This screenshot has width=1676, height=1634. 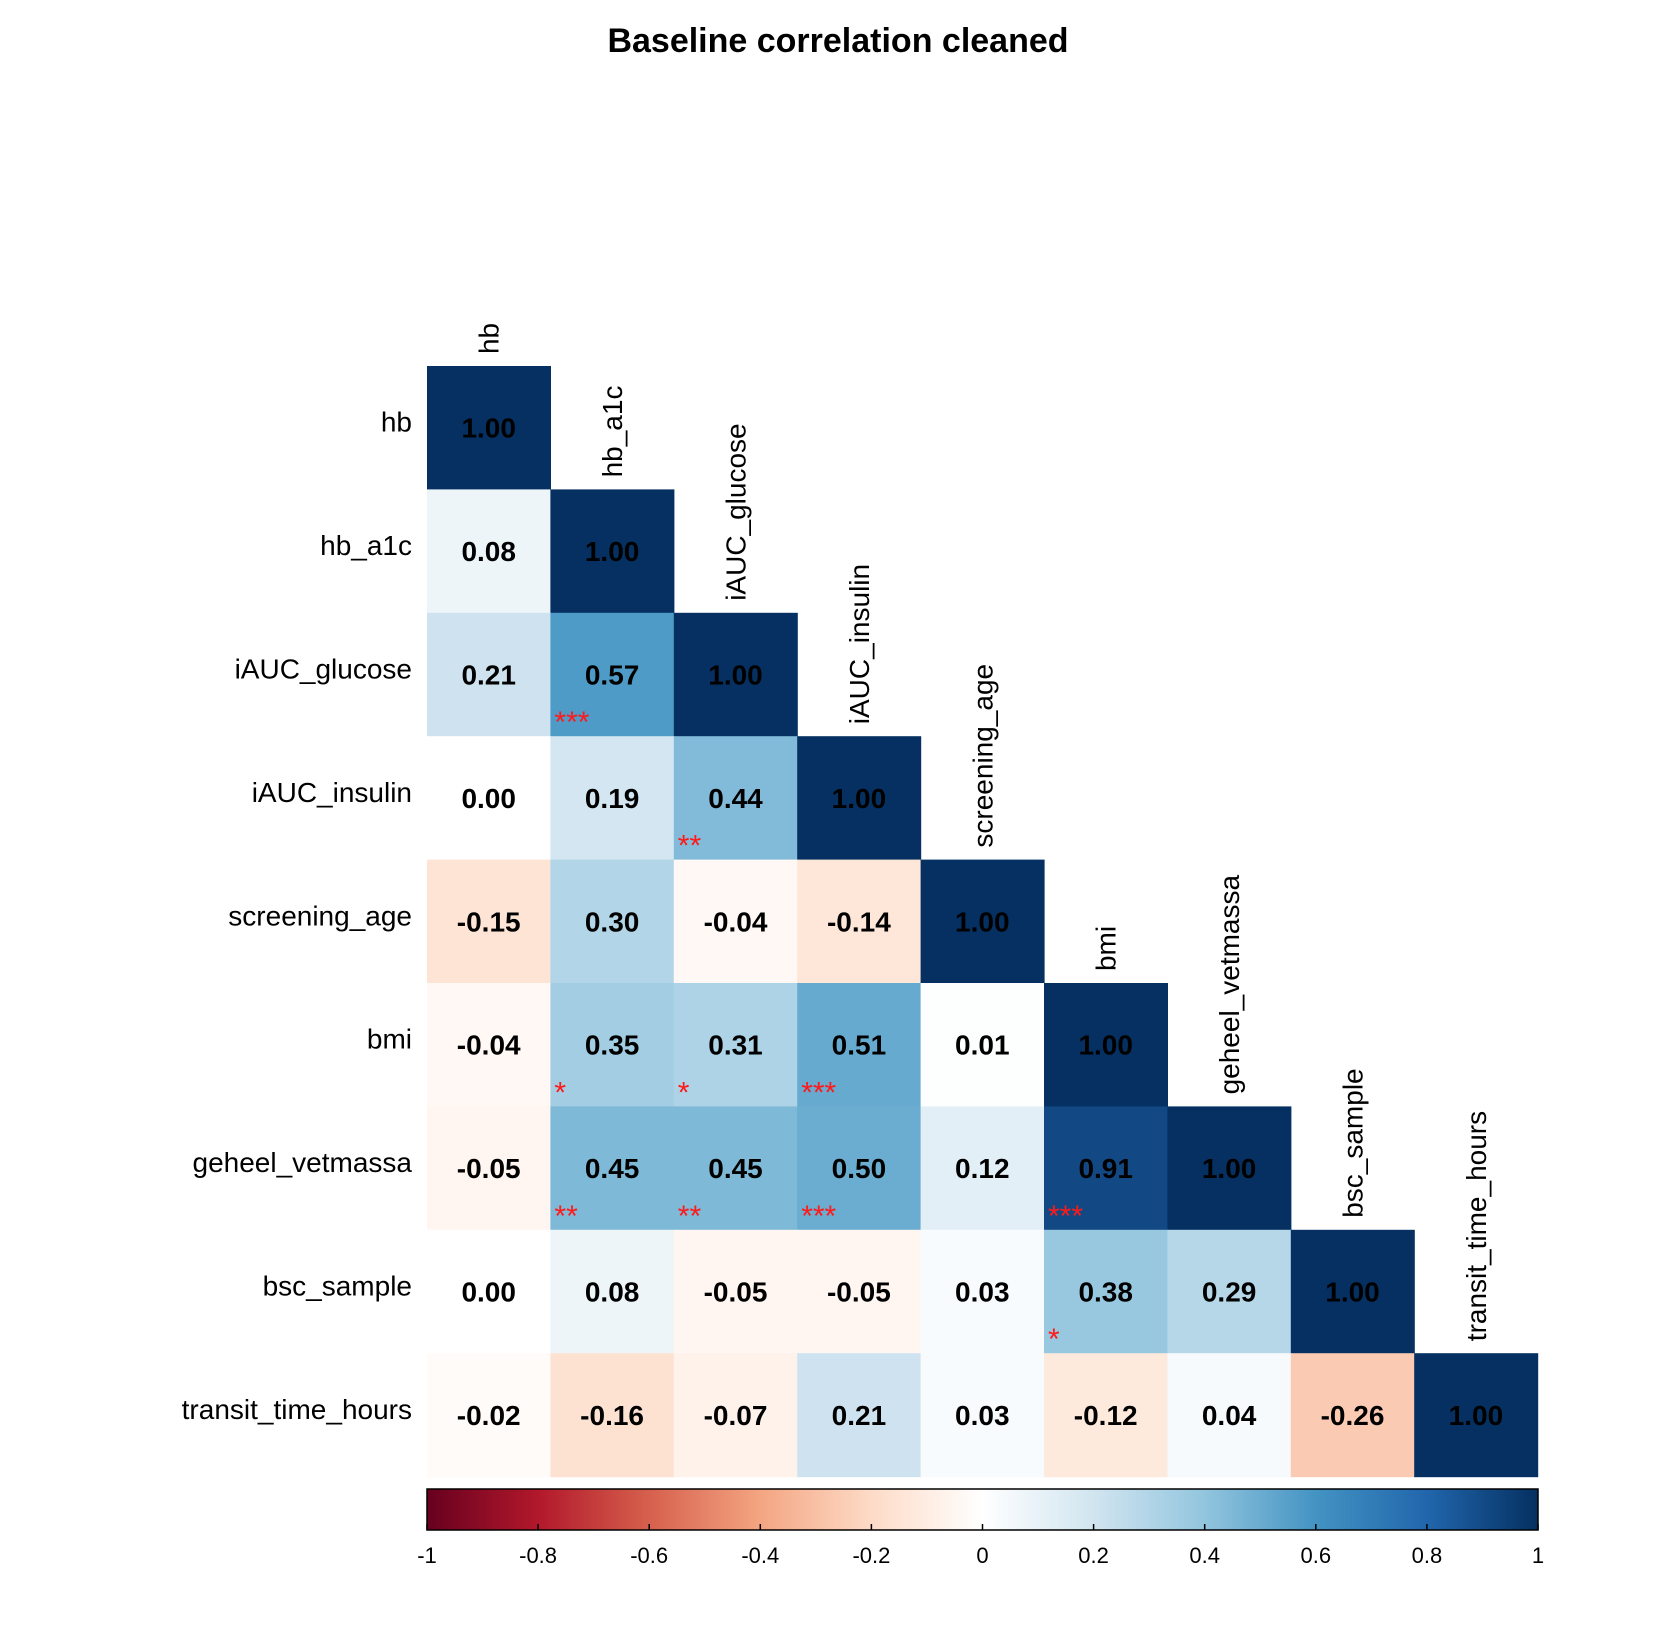 What do you see at coordinates (982, 1555) in the screenshot?
I see `colorbar-tick-label: 0` at bounding box center [982, 1555].